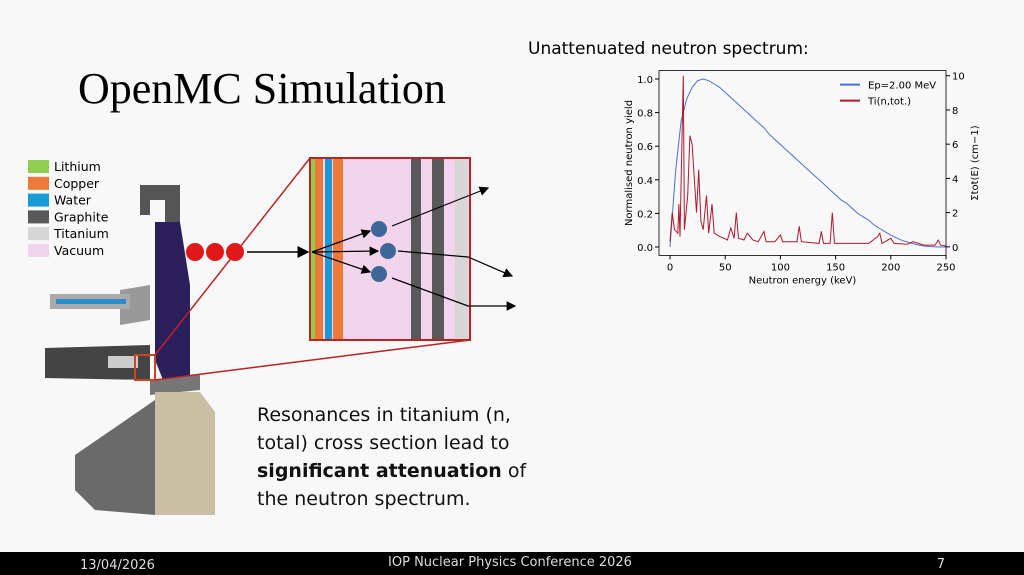 The image size is (1024, 575). I want to click on plot-frame, so click(802, 163).